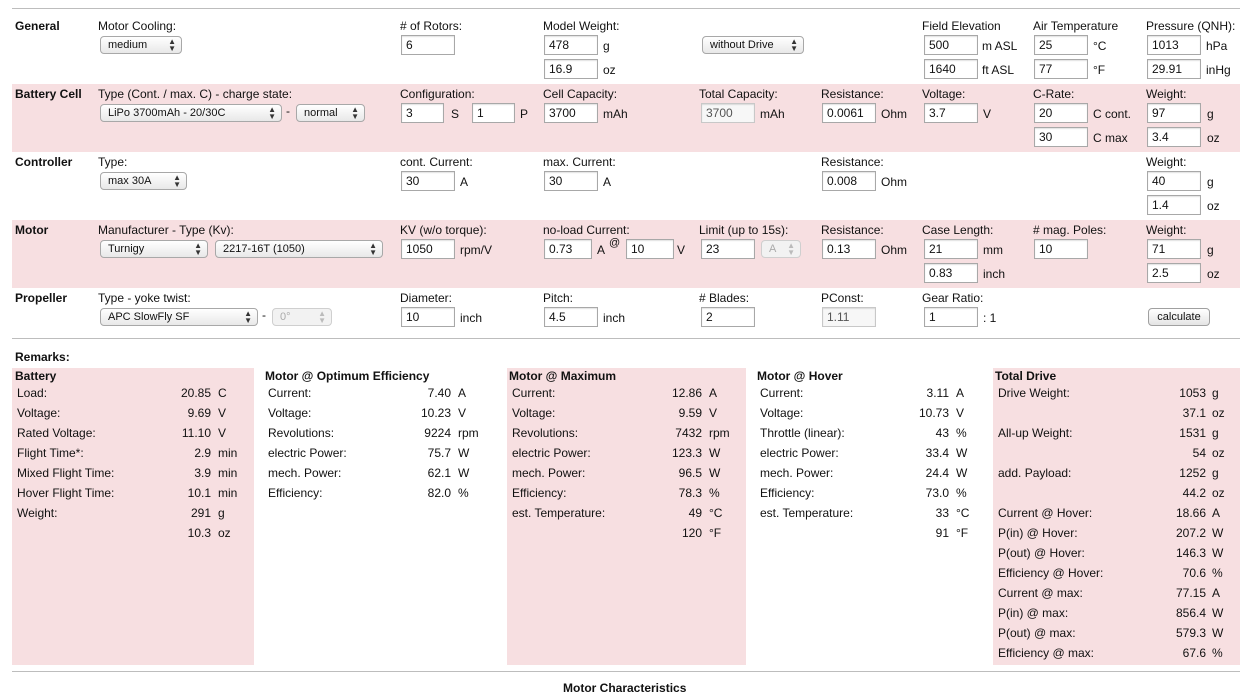 The height and width of the screenshot is (695, 1260). What do you see at coordinates (1179, 317) in the screenshot?
I see `calculate-button: calculate` at bounding box center [1179, 317].